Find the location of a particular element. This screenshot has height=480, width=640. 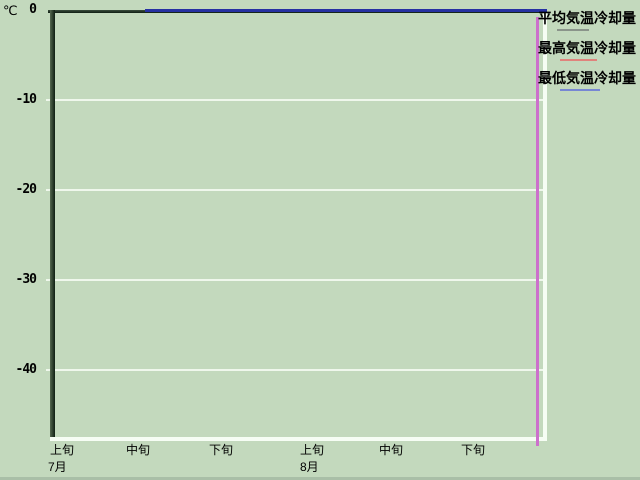

y-tick-label: -40 is located at coordinates (26, 369).